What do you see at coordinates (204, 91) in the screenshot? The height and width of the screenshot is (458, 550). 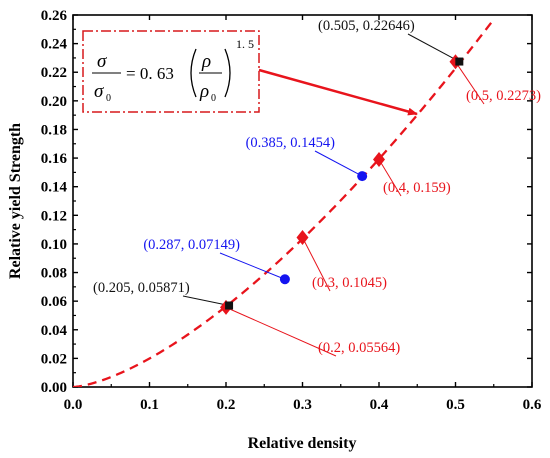 I see `eq-rho-0: ρ` at bounding box center [204, 91].